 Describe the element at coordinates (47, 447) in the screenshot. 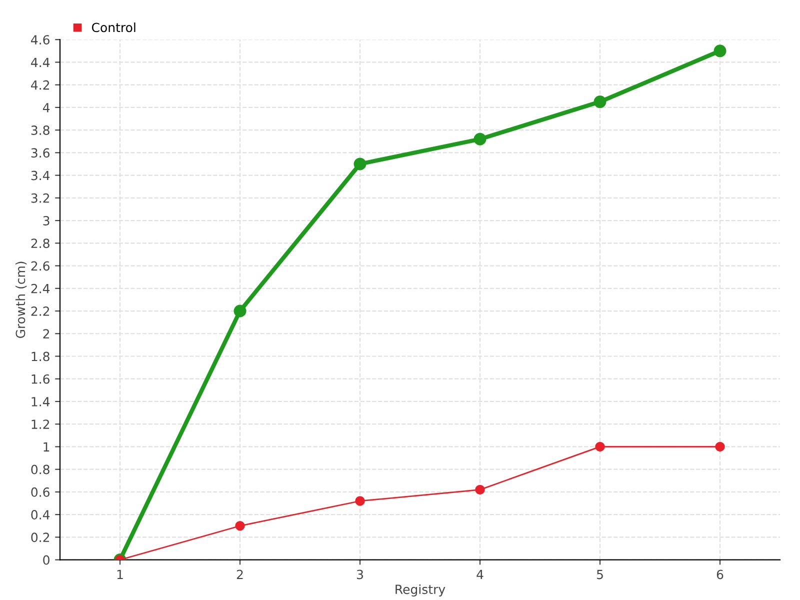

I see `y-tick-label: 1` at that location.